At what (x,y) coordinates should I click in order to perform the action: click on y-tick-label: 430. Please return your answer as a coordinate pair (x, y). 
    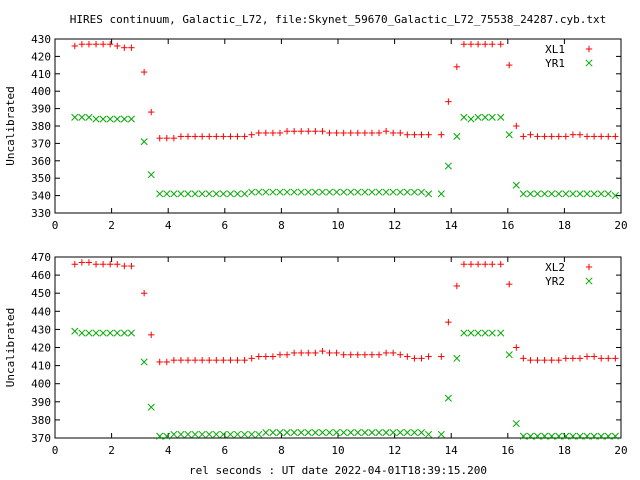
    Looking at the image, I should click on (41, 329).